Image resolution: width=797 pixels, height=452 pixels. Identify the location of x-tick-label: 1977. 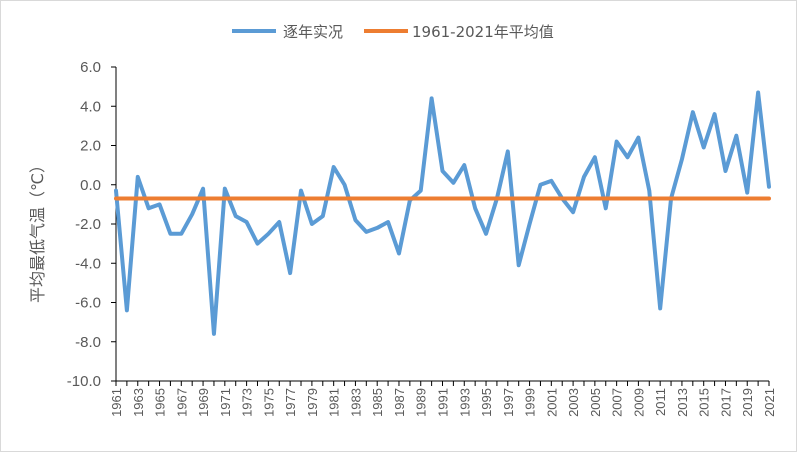
(290, 402).